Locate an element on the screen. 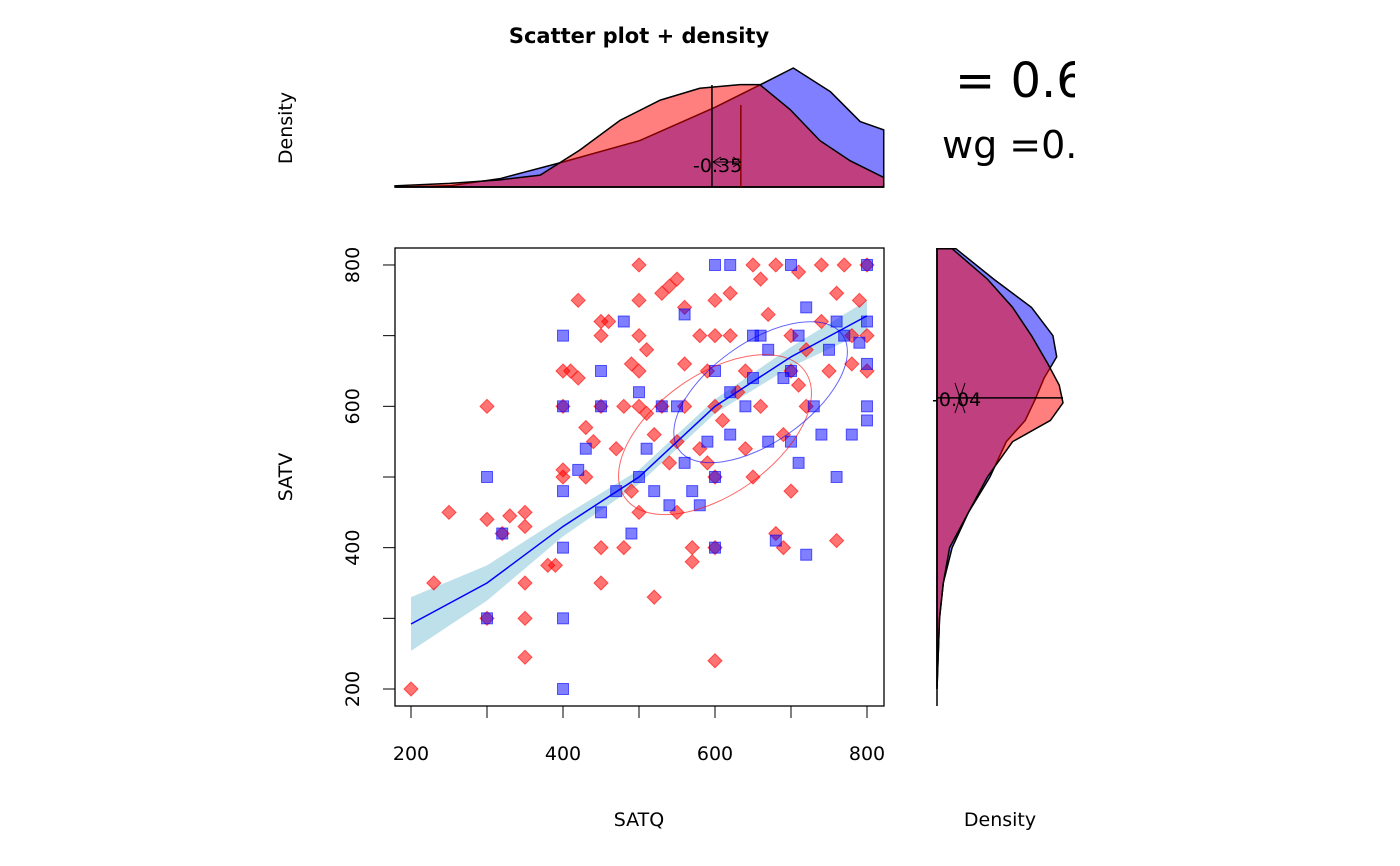 This screenshot has height=866, width=1400. x-tick-label: 400 is located at coordinates (563, 754).